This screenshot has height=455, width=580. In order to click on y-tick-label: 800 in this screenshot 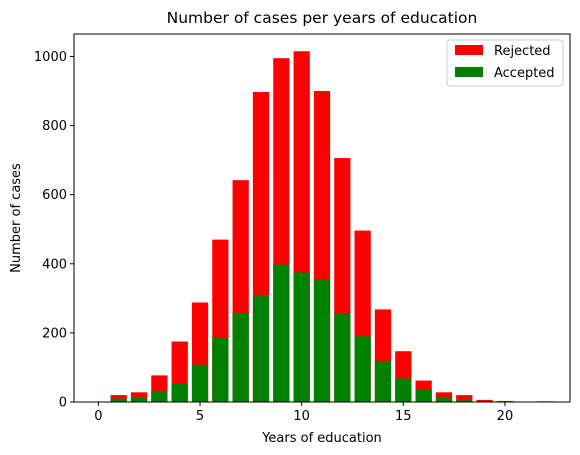, I will do `click(54, 126)`.